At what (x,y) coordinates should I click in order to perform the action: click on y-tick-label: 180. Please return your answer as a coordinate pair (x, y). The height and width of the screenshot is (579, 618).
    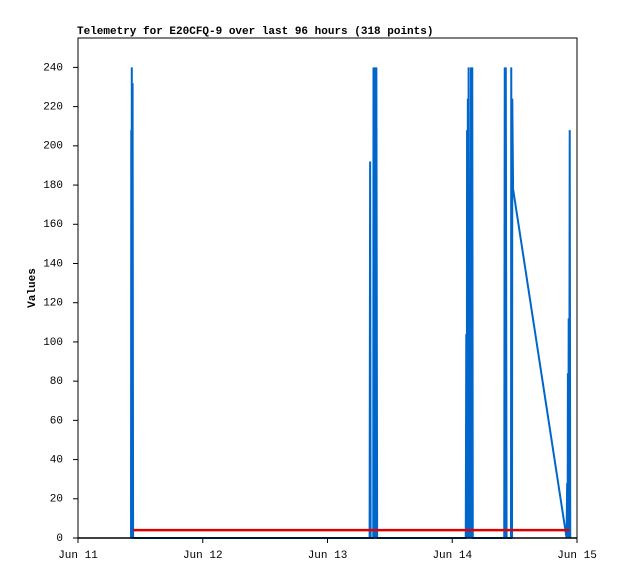
    Looking at the image, I should click on (53, 186).